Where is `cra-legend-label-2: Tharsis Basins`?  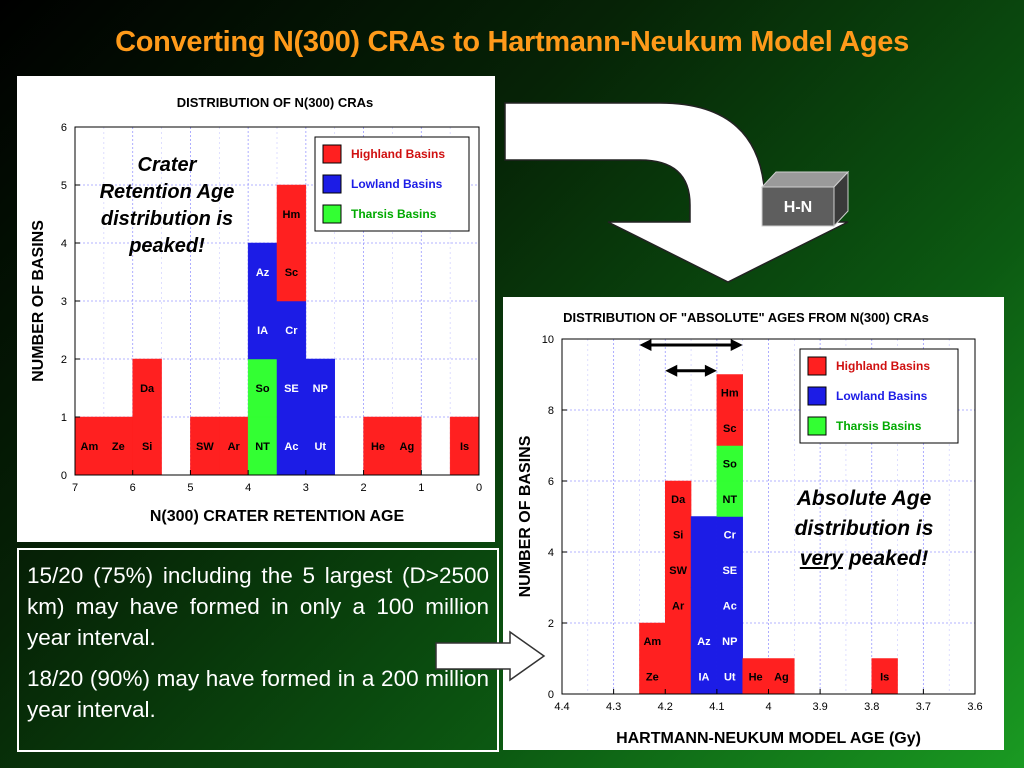 cra-legend-label-2: Tharsis Basins is located at coordinates (394, 214).